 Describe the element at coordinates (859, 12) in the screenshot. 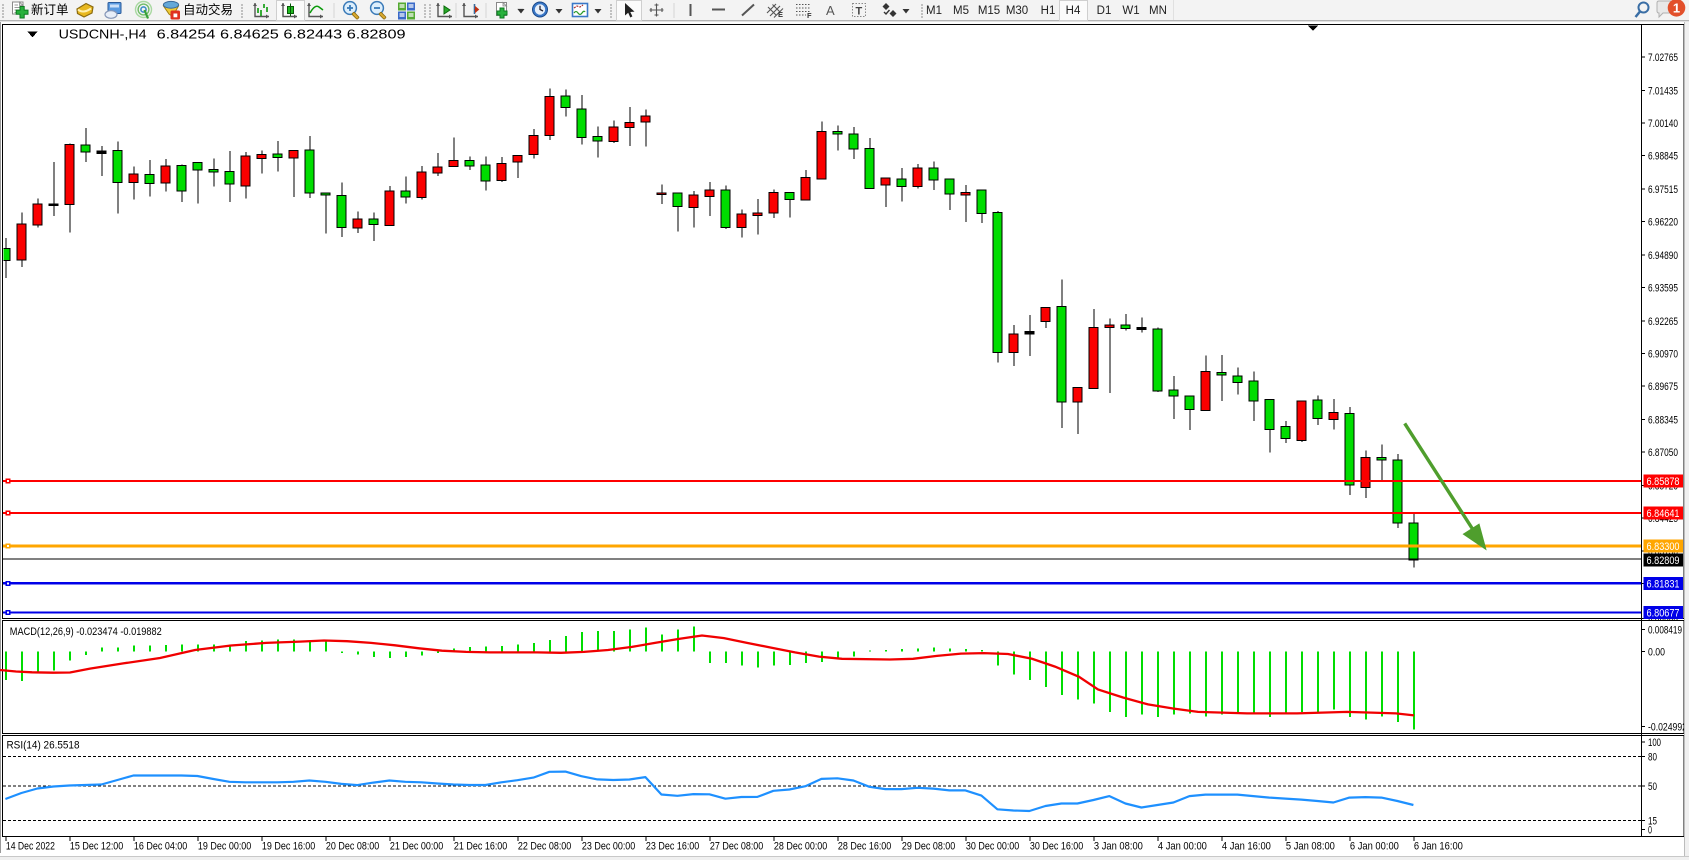

I see `svg-text: T` at that location.